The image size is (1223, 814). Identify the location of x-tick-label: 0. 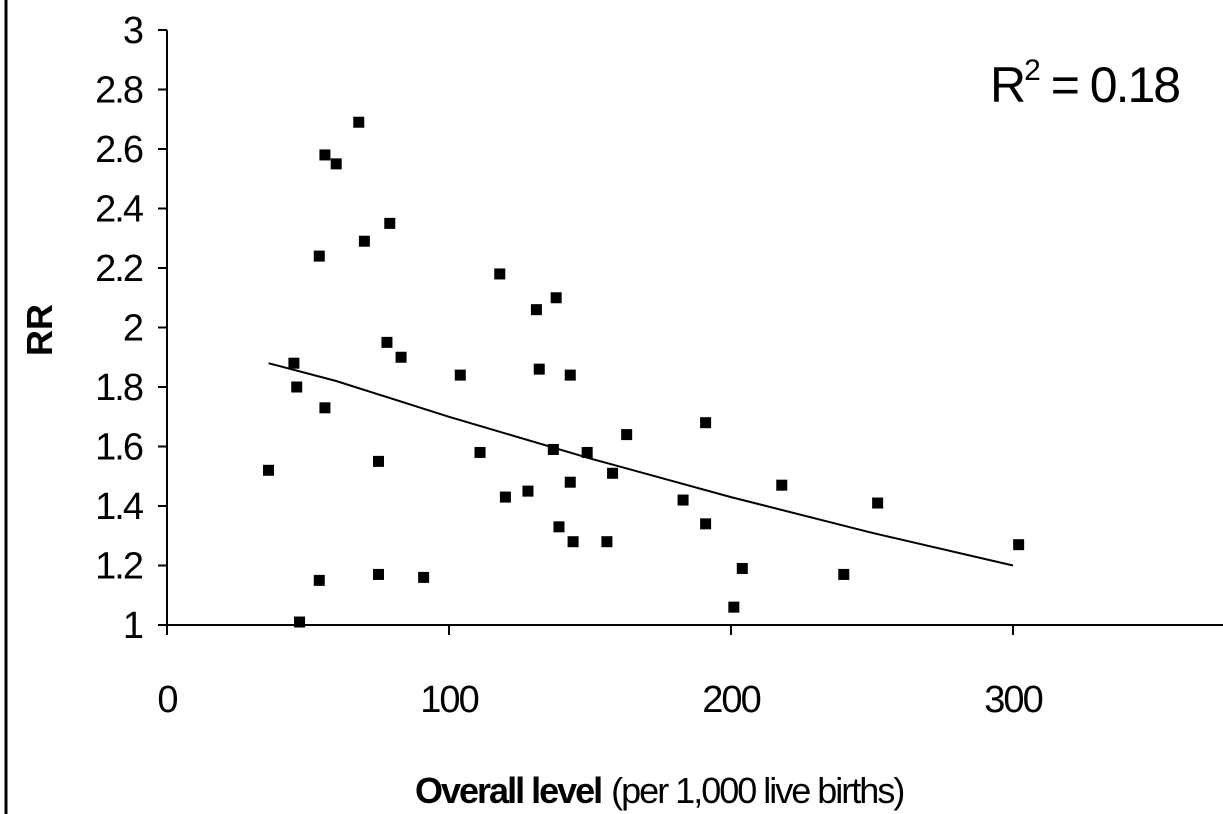
(167, 700).